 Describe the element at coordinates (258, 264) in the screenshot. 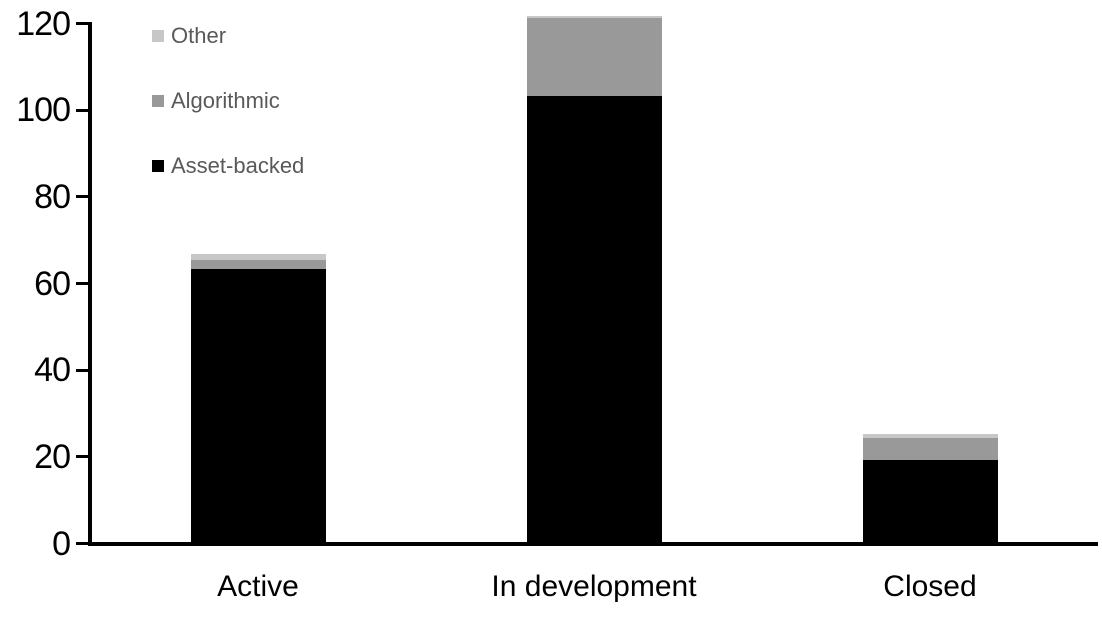

I see `bar-segment-algorithmic-active` at that location.